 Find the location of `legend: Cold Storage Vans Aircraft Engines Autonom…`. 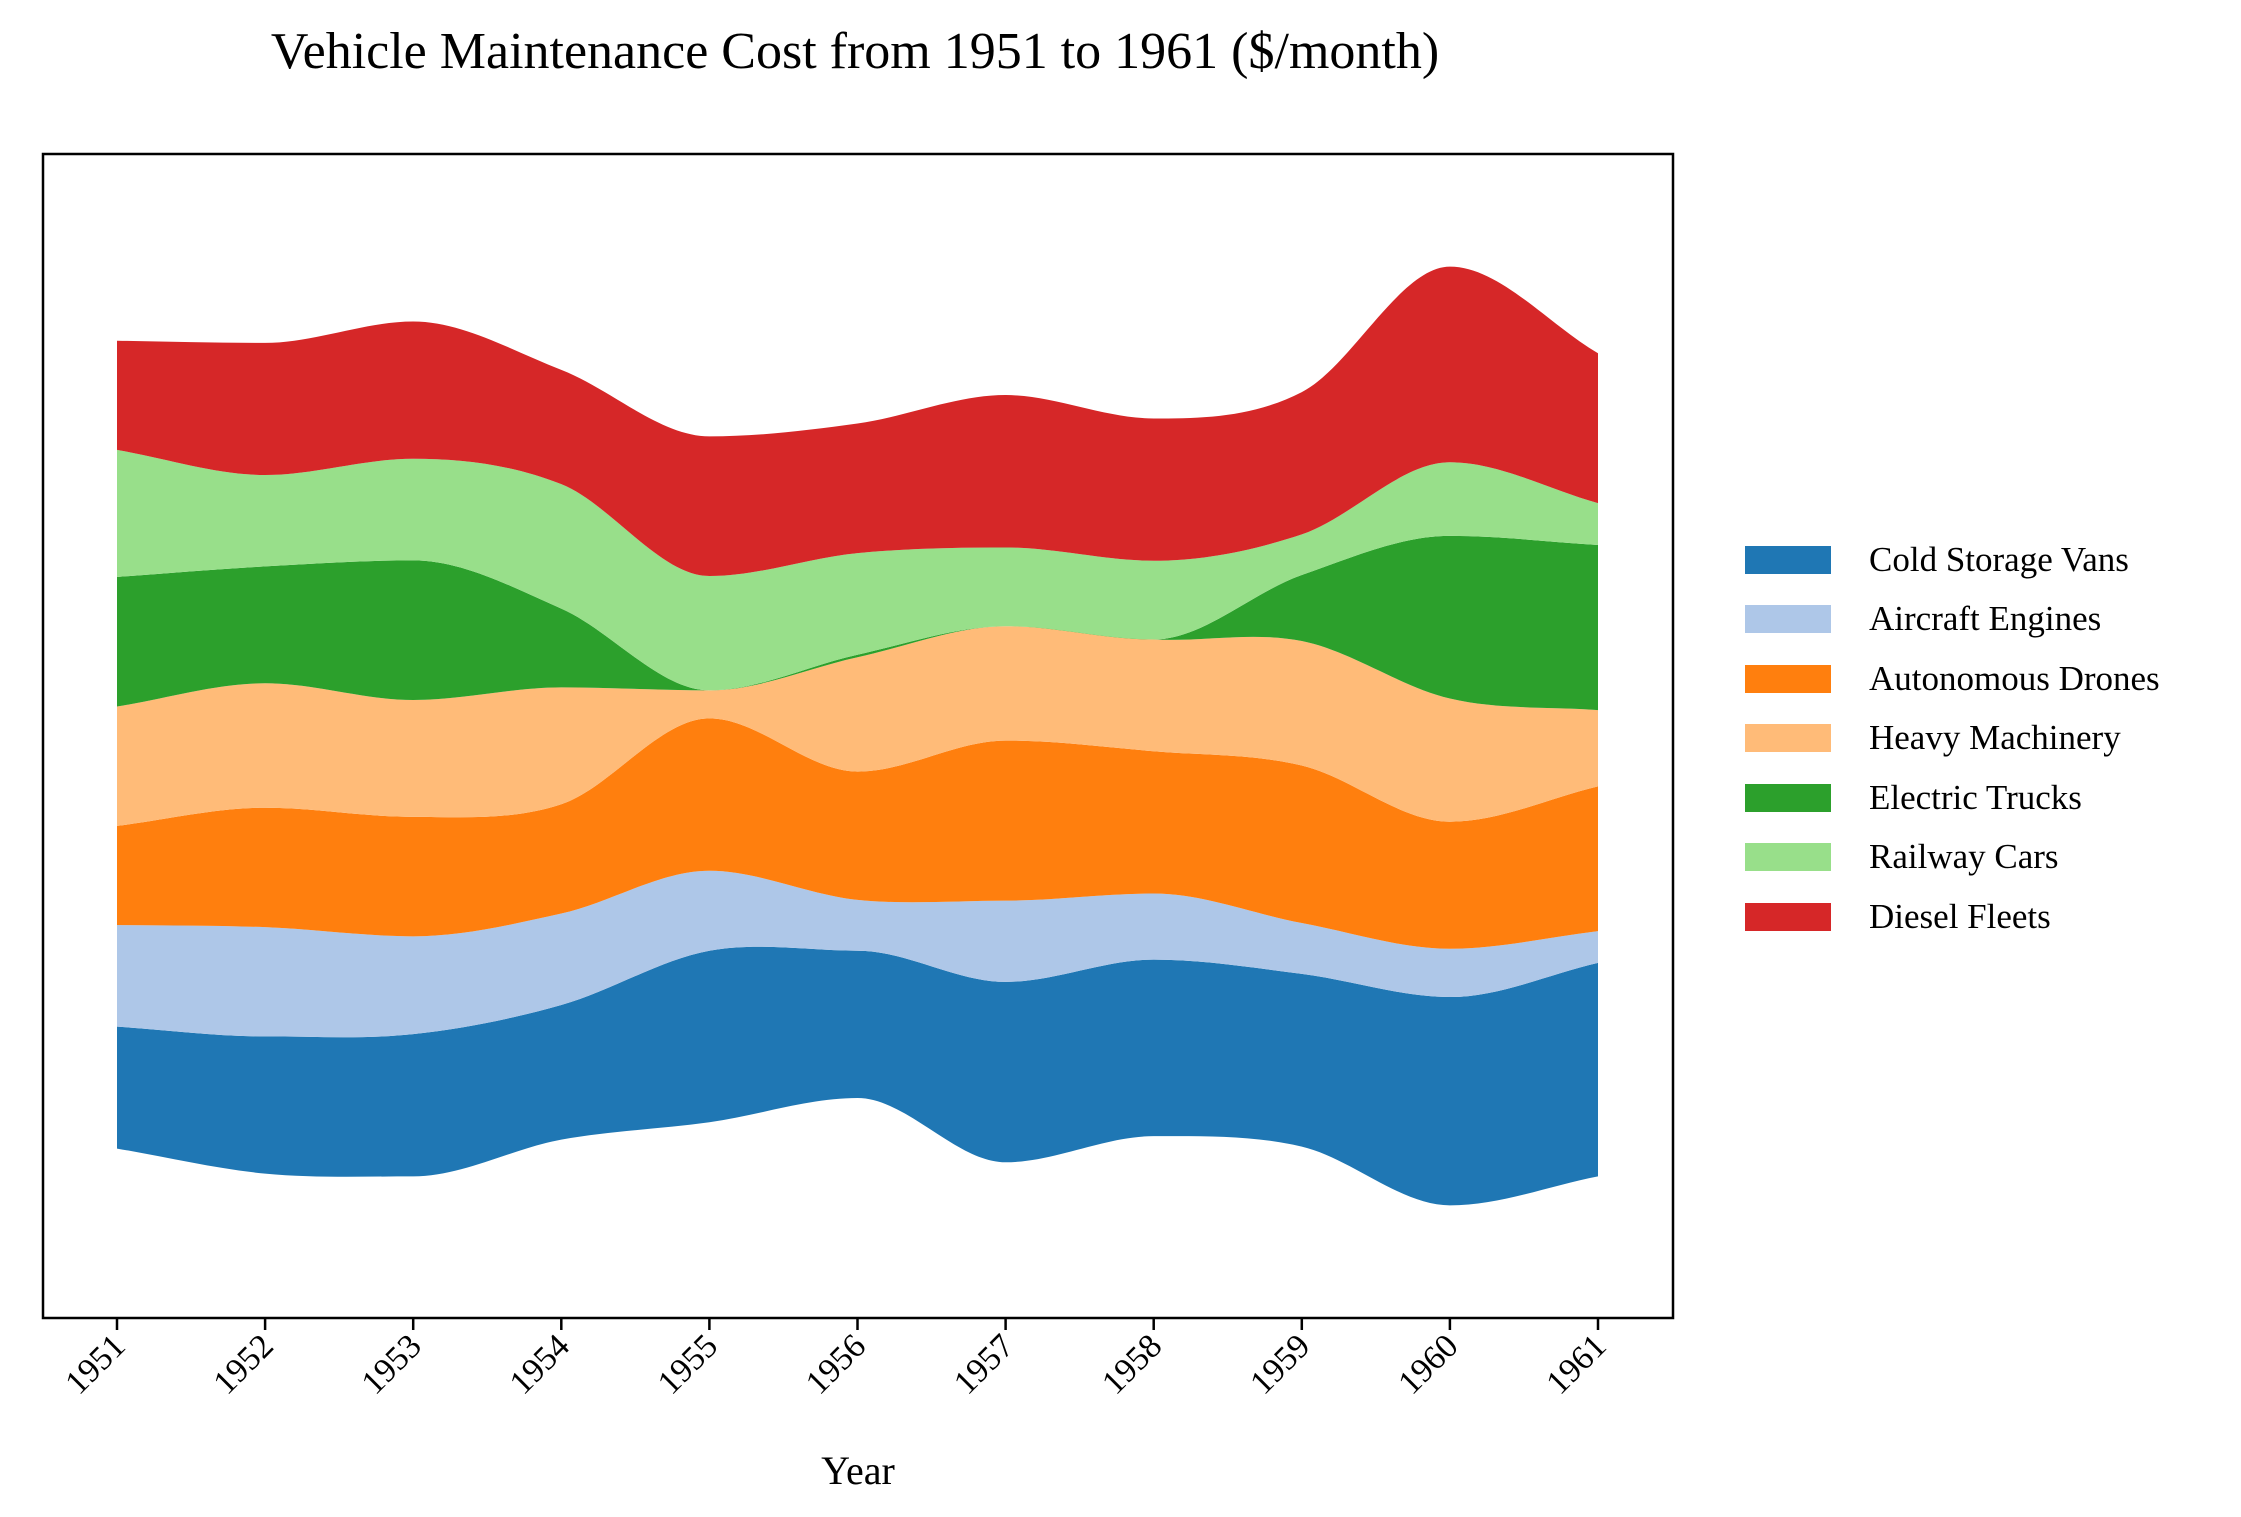

legend: Cold Storage Vans Aircraft Engines Autonom… is located at coordinates (1952, 738).